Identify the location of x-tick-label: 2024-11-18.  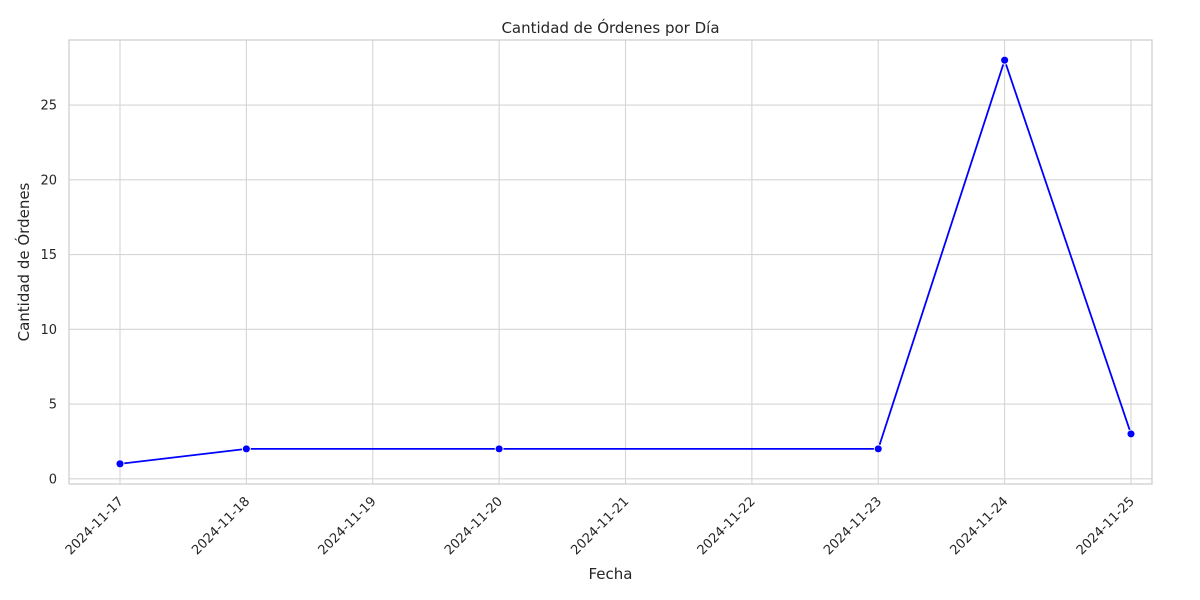
(221, 526).